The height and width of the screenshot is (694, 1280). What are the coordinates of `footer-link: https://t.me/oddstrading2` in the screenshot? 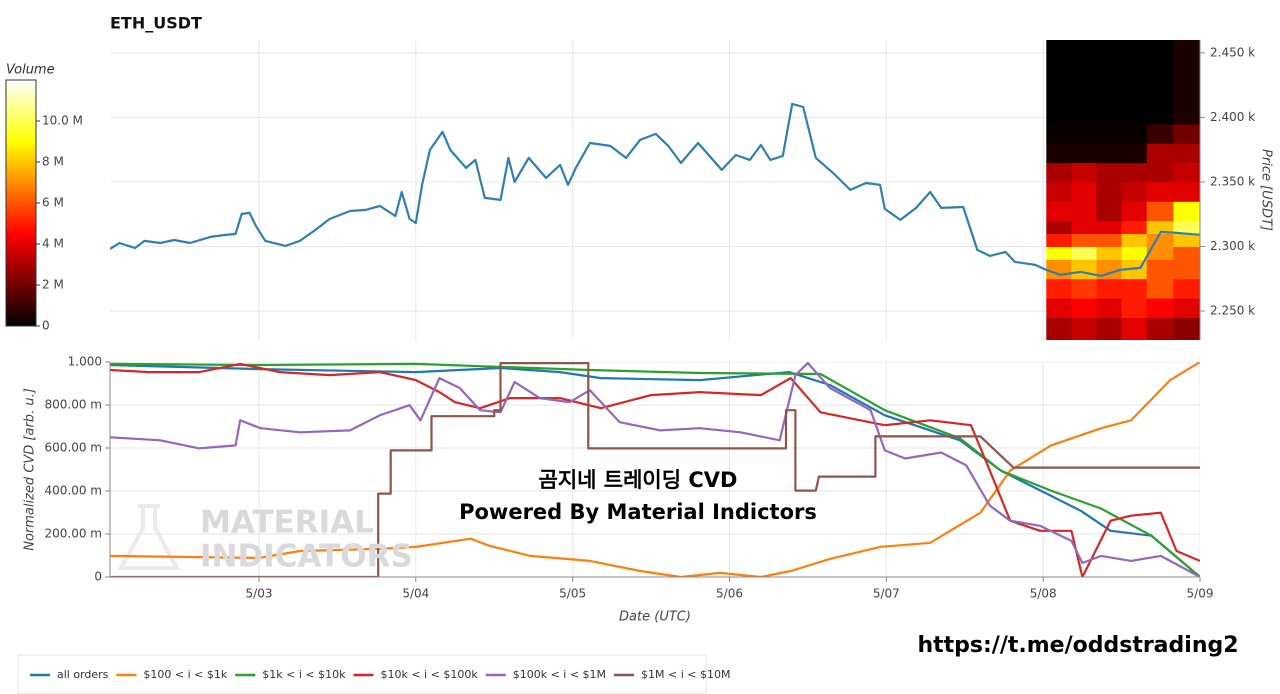 It's located at (1077, 645).